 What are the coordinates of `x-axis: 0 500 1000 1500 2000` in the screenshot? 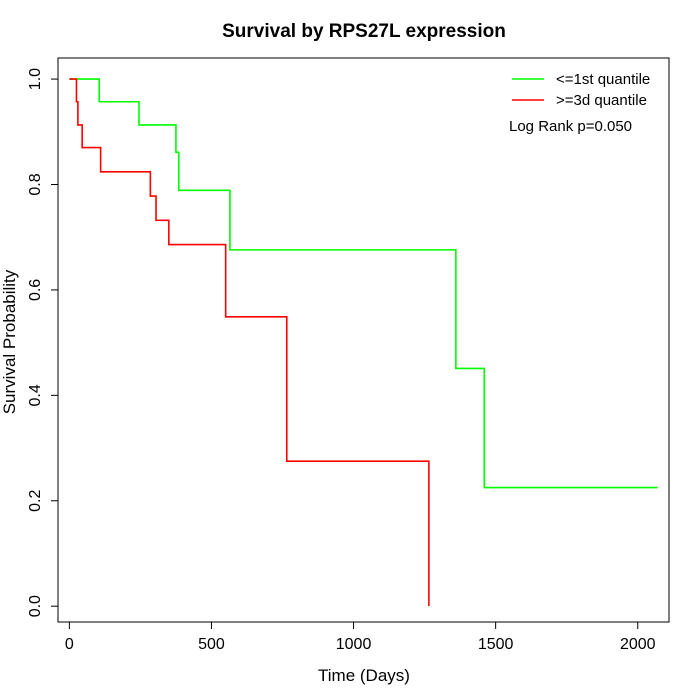 It's located at (360, 637).